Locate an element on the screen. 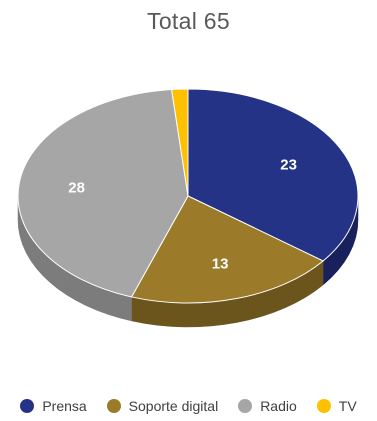  legend-swatch-prensa is located at coordinates (27, 406).